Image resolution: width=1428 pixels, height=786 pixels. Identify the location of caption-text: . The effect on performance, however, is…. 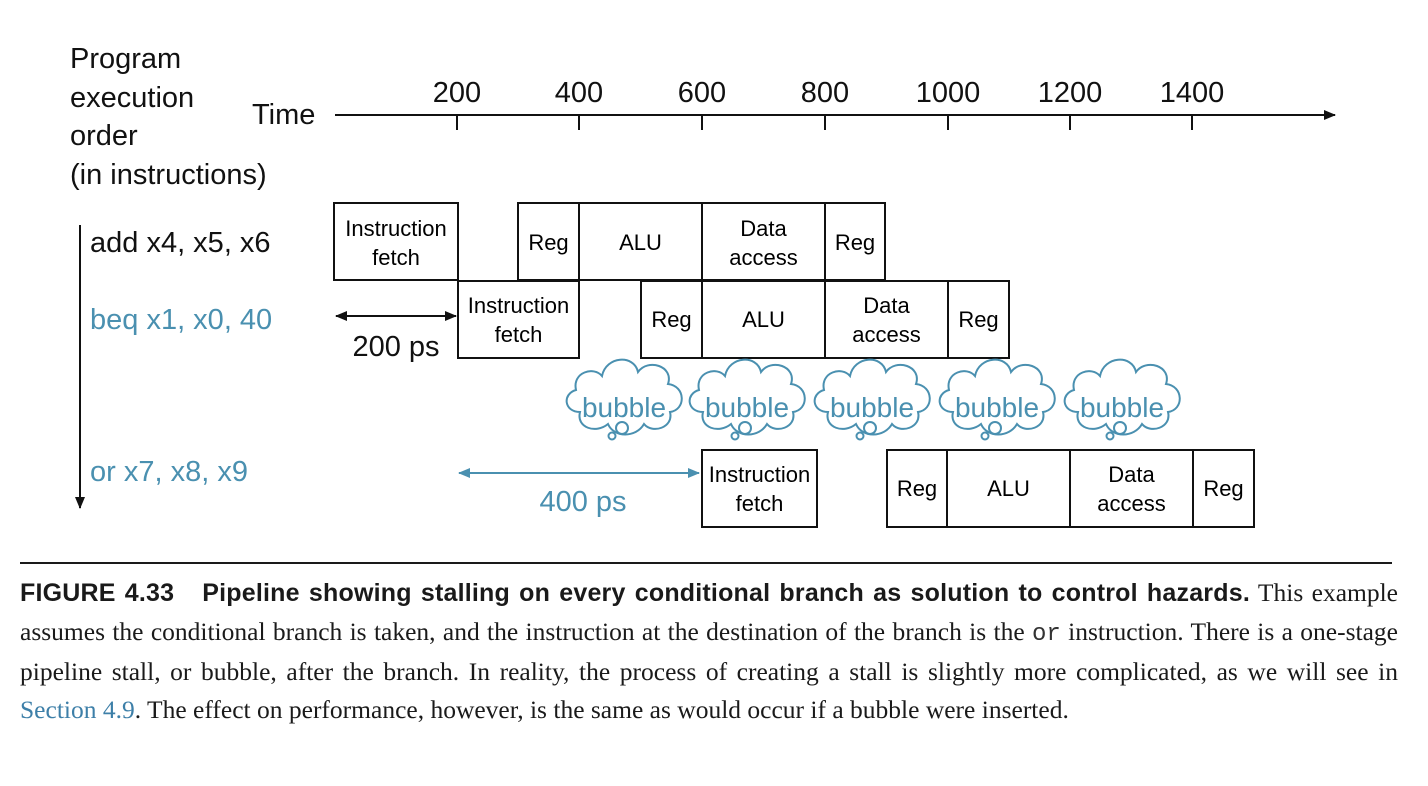
(601, 709).